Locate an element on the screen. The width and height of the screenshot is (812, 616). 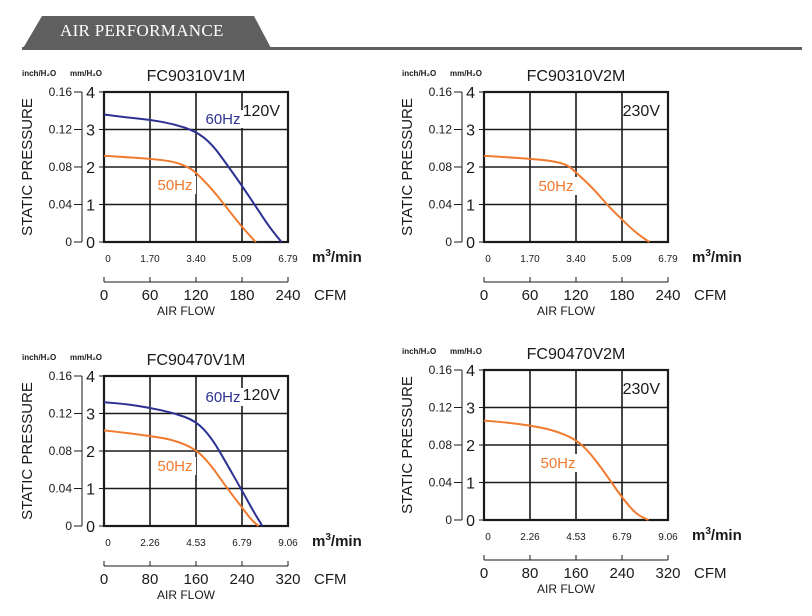
chart-title: FC90310V1M is located at coordinates (196, 76).